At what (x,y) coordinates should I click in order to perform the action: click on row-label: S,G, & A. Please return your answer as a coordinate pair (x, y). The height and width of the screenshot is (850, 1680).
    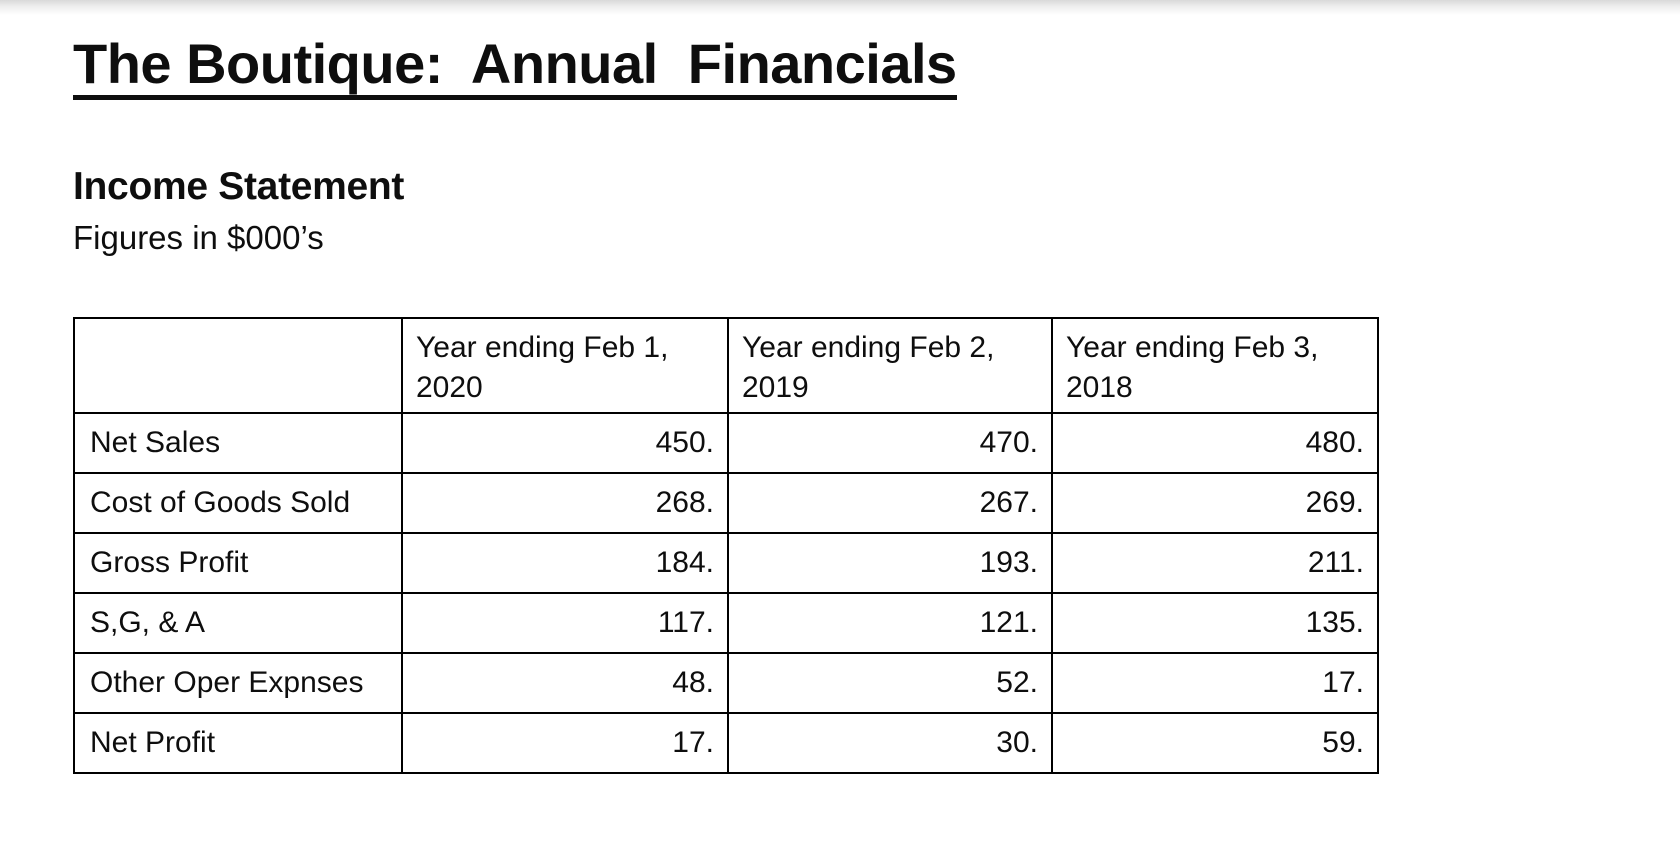
    Looking at the image, I should click on (238, 622).